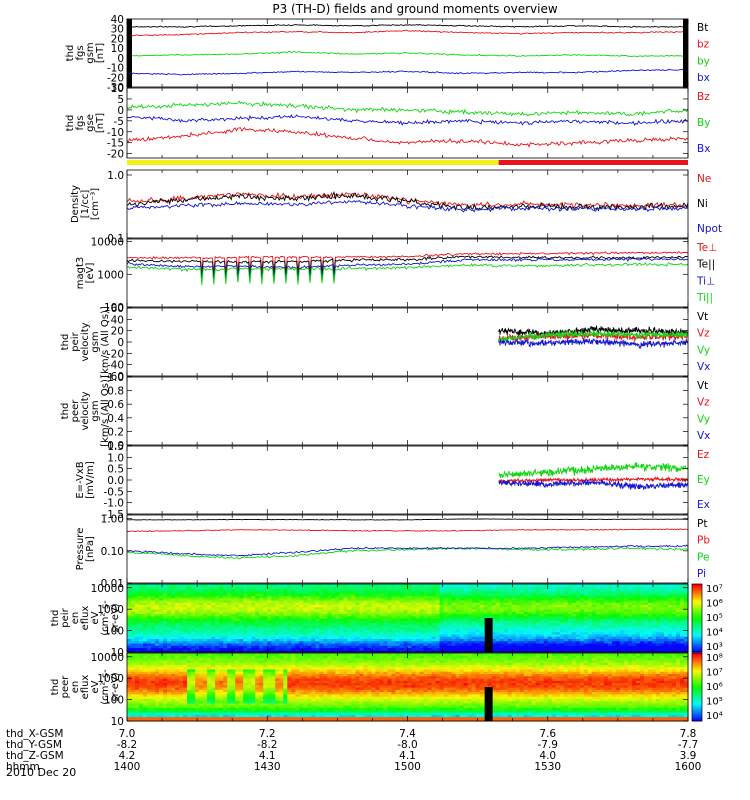 This screenshot has height=800, width=750. I want to click on y-tick-label: 0, so click(120, 59).